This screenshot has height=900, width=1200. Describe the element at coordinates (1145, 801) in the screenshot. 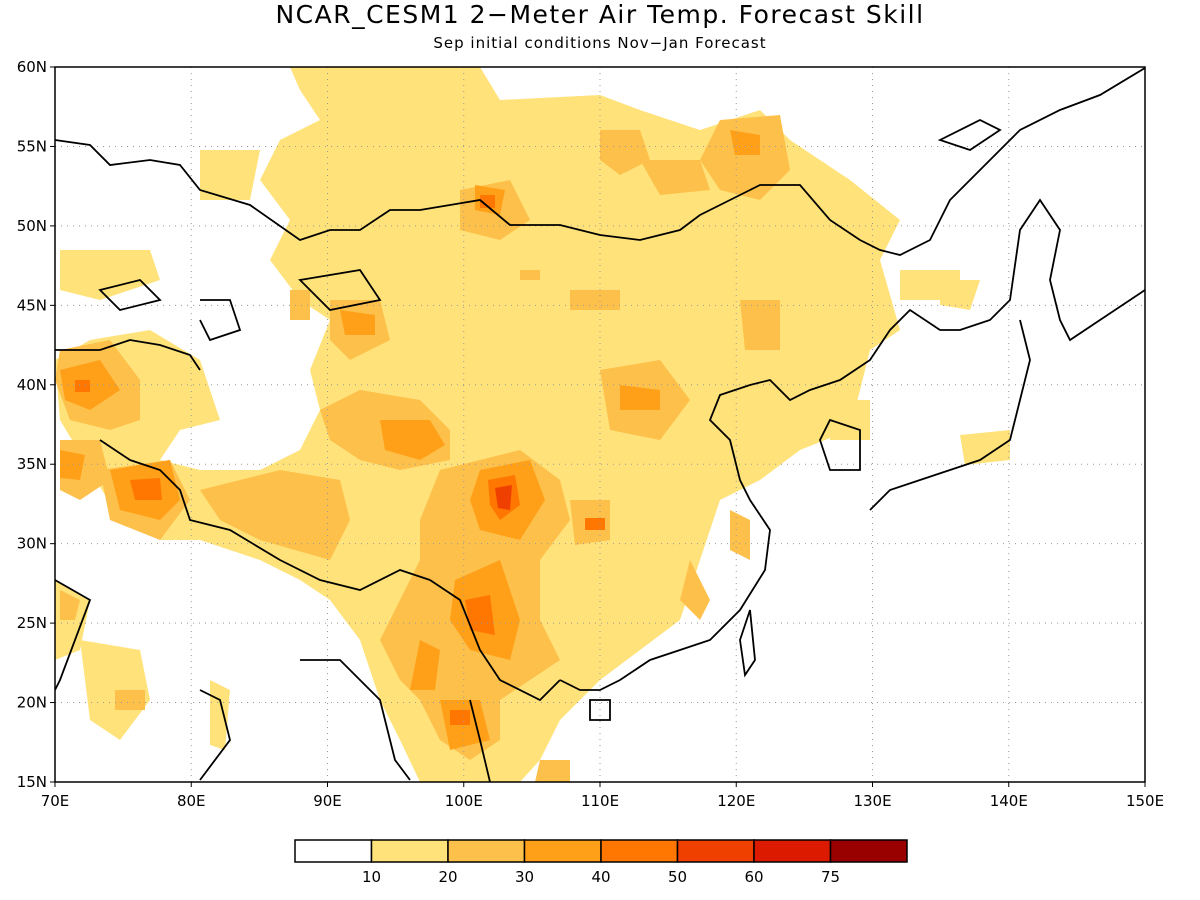

I see `lon-tick-label: 150E` at that location.